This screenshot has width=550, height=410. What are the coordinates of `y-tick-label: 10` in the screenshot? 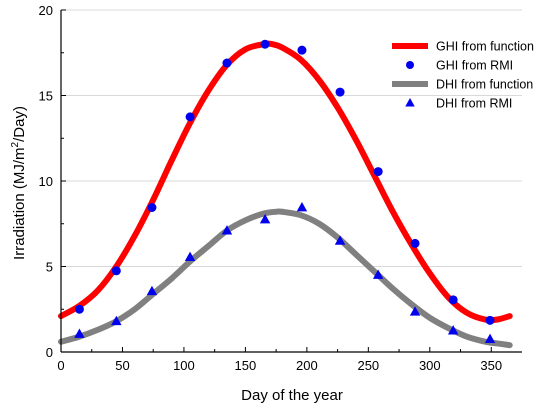 It's located at (46, 181).